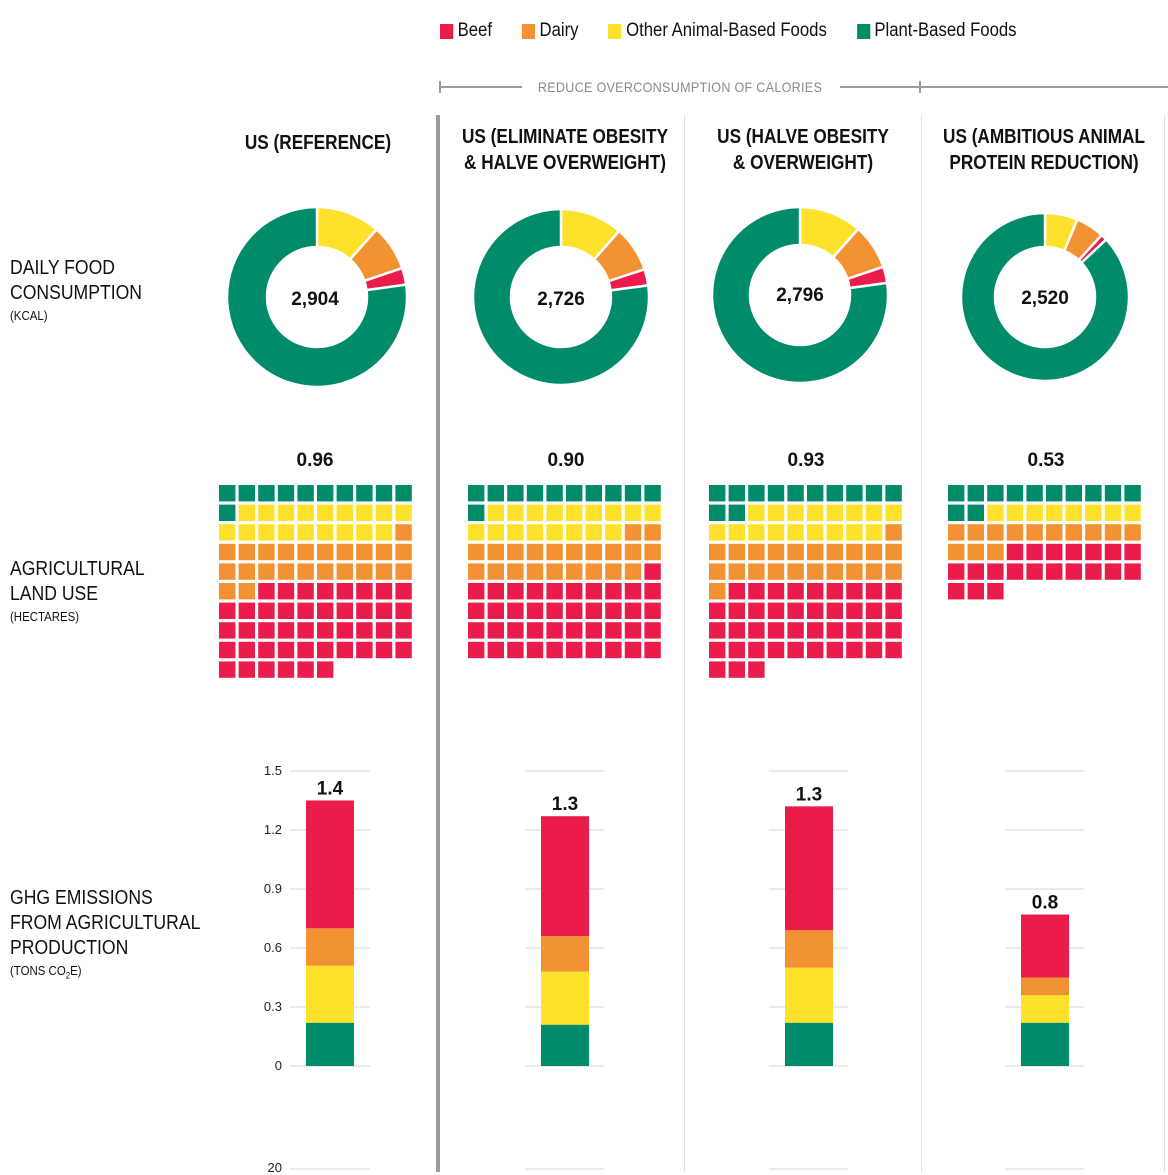  I want to click on legend-label-other: Other Animal-Based Foods, so click(726, 30).